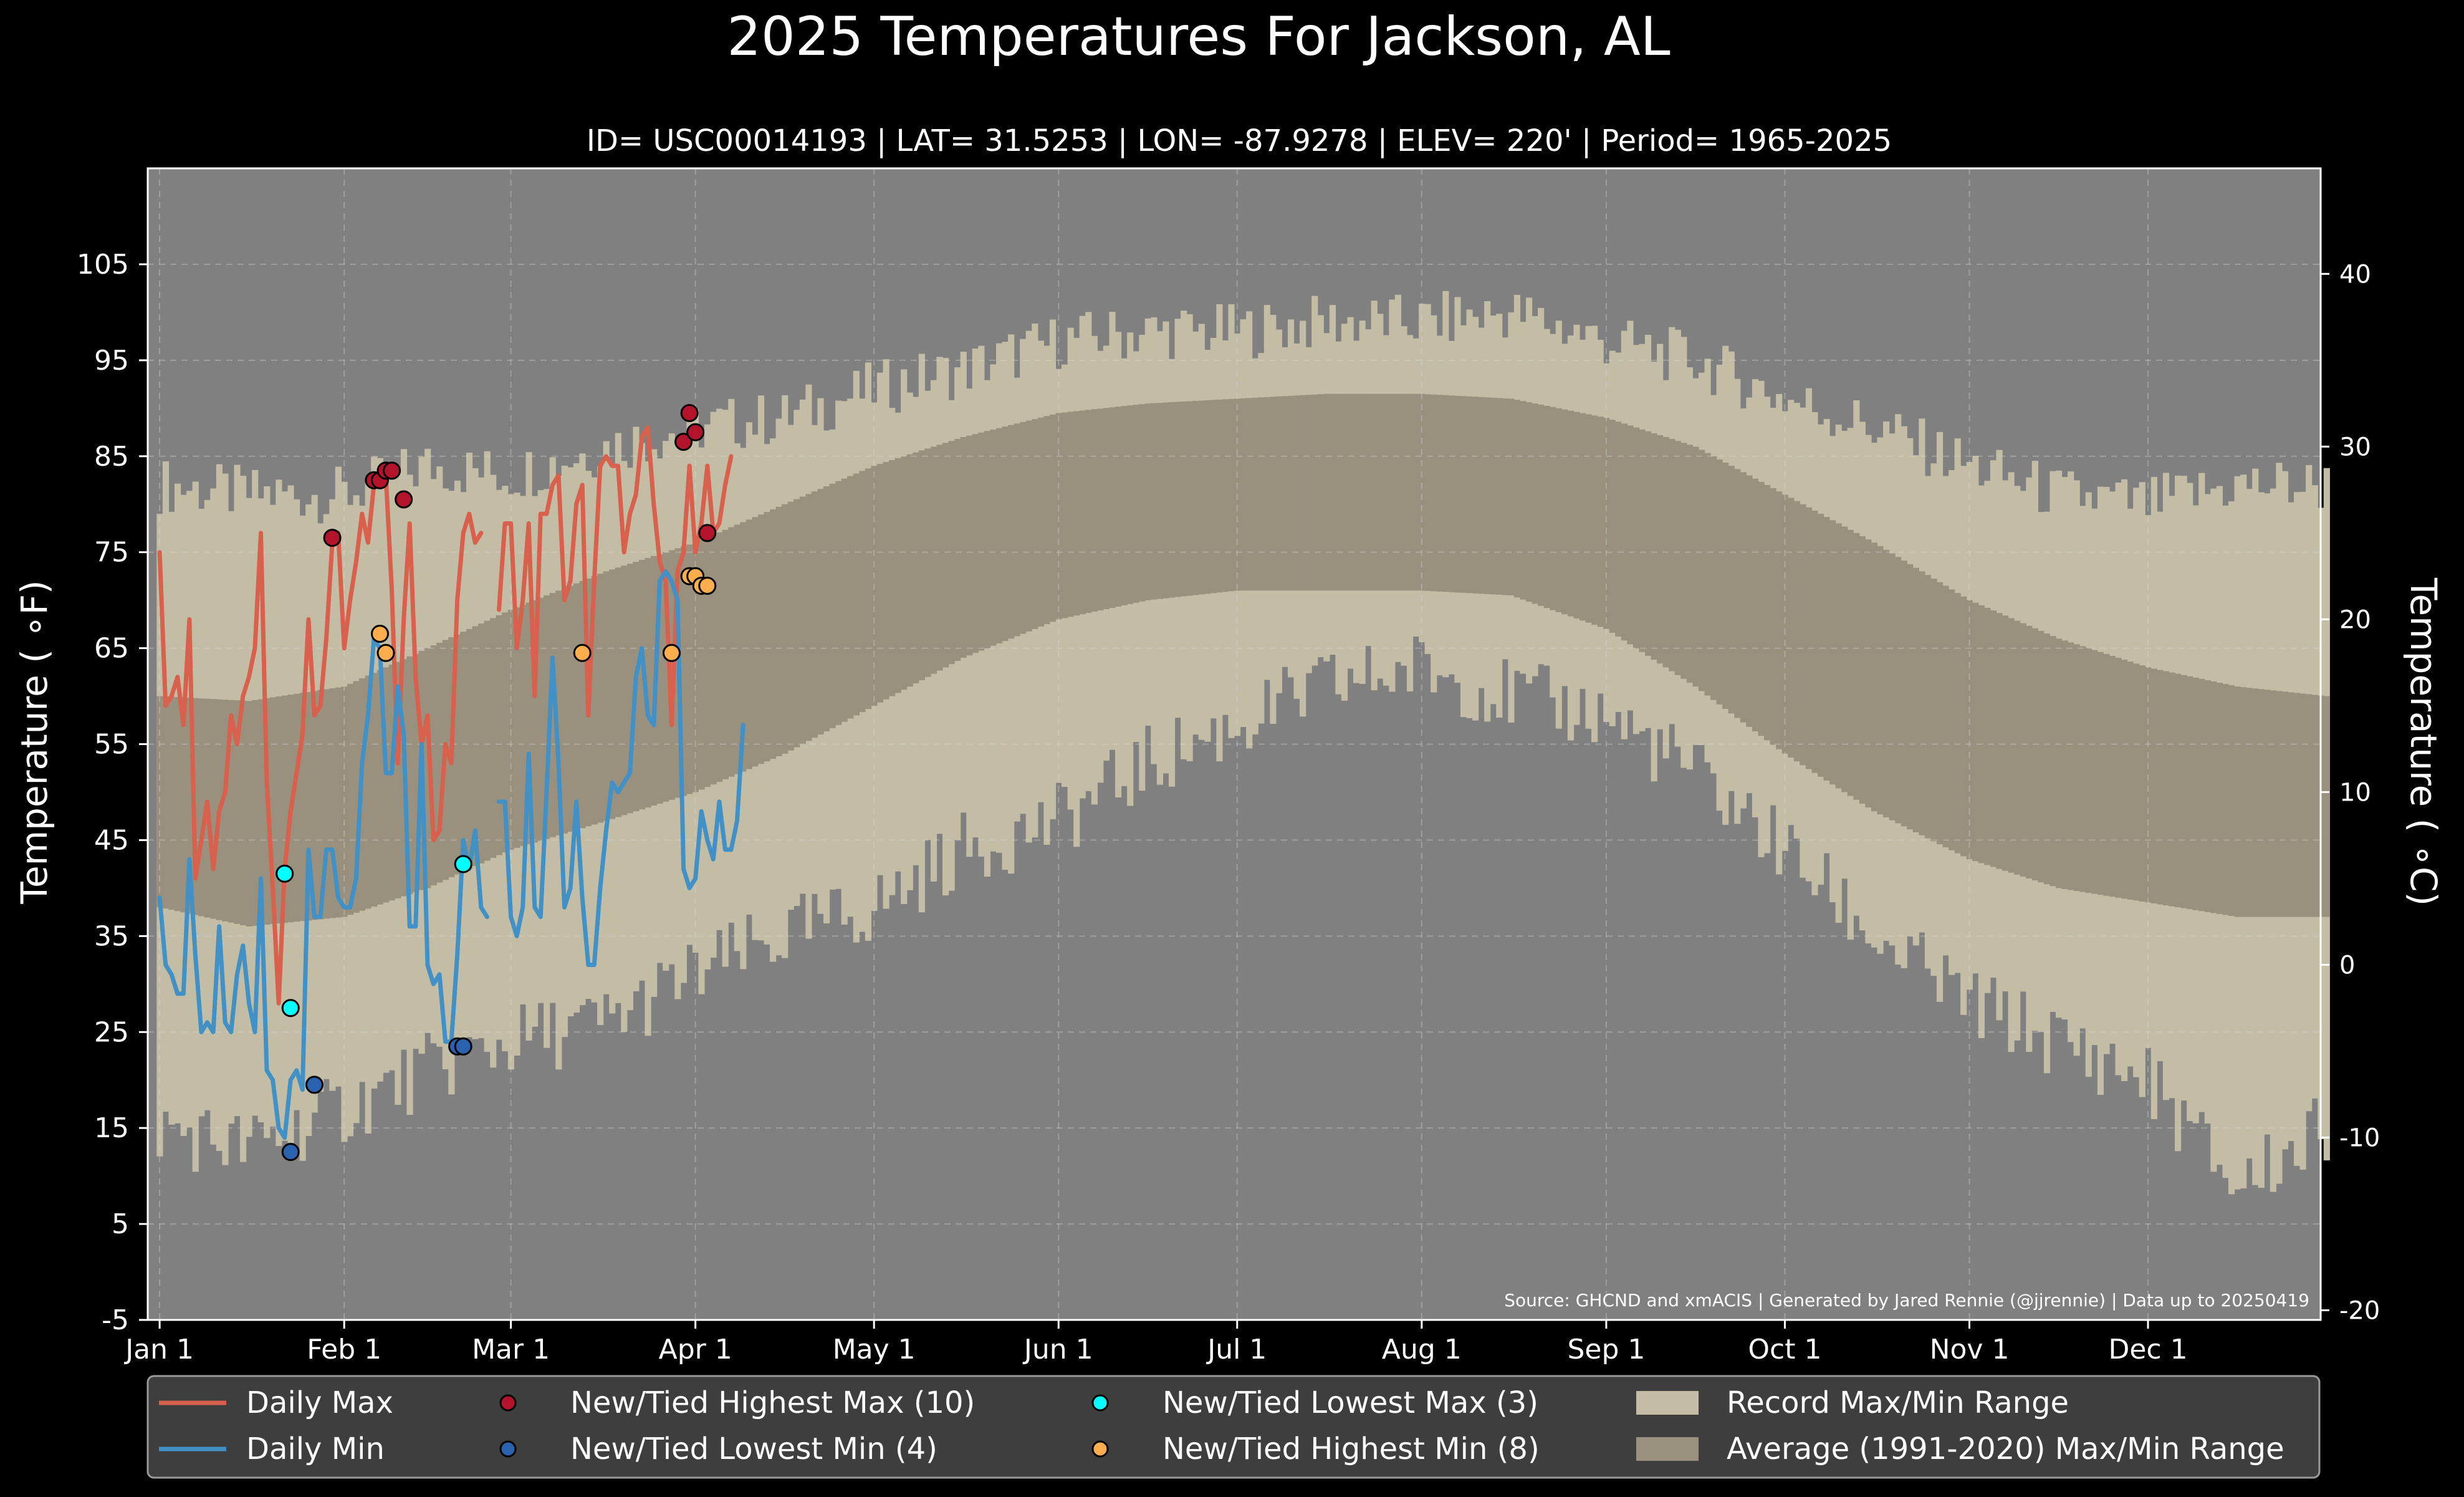 The height and width of the screenshot is (1497, 2464). I want to click on y-tick-label-right: 0, so click(2347, 965).